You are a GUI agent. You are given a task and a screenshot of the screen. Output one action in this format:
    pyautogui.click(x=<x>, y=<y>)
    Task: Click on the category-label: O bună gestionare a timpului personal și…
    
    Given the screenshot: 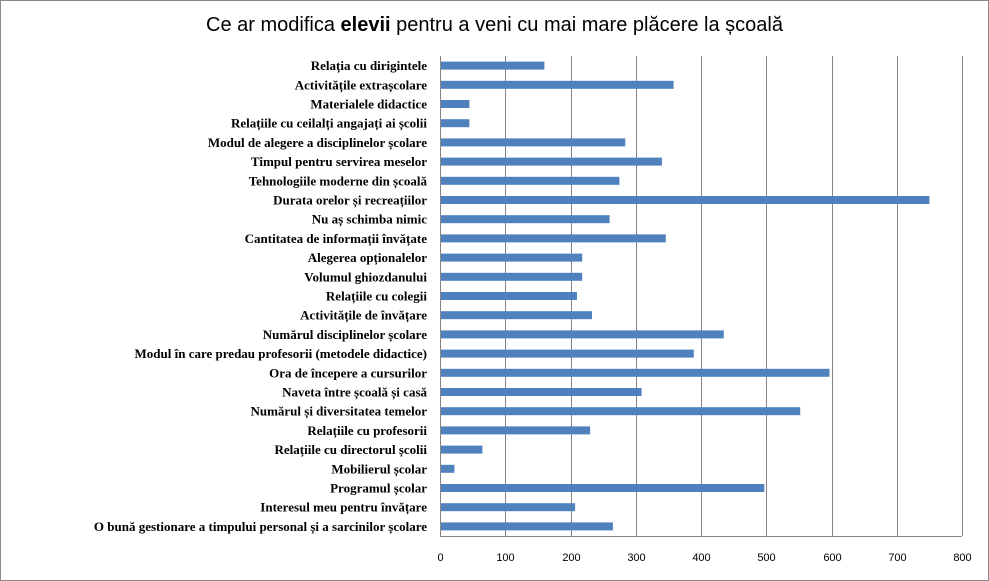 What is the action you would take?
    pyautogui.click(x=260, y=527)
    